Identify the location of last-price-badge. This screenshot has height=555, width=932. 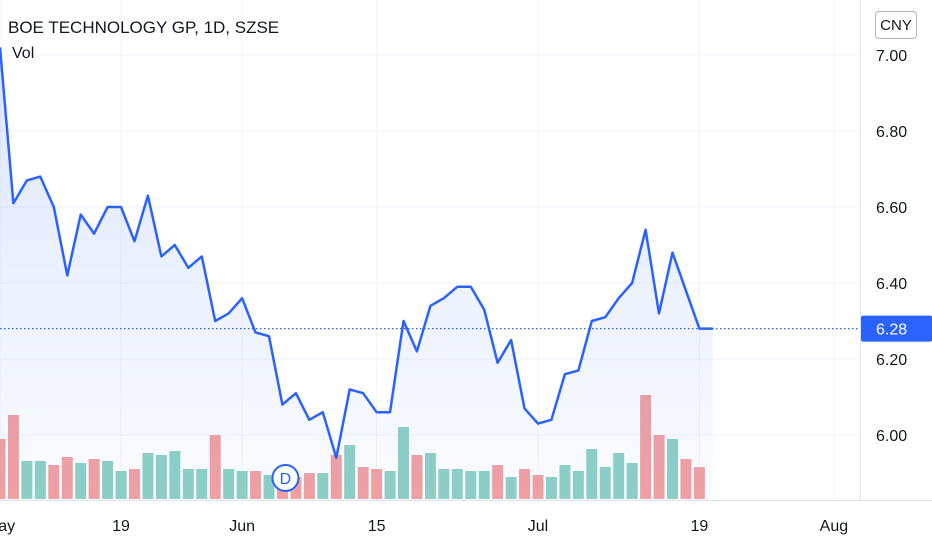
(896, 328).